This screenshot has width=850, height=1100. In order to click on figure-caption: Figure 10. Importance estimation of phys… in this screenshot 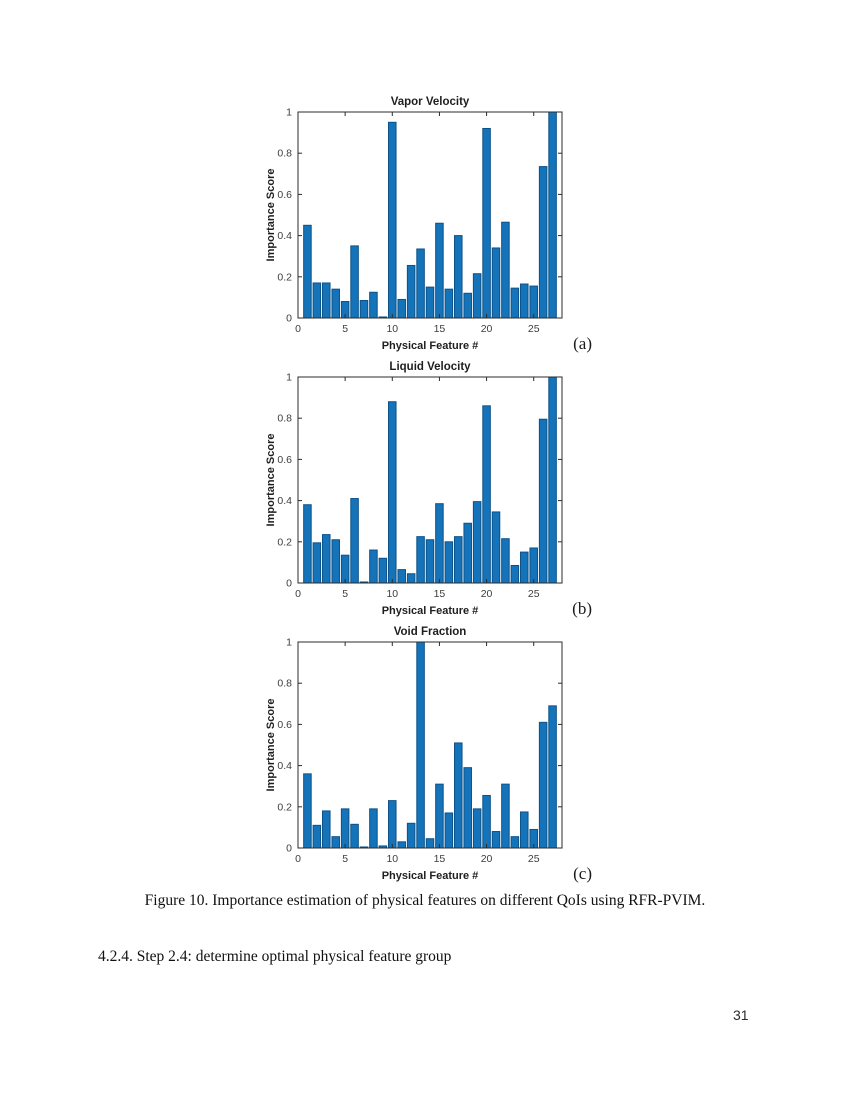, I will do `click(425, 900)`.